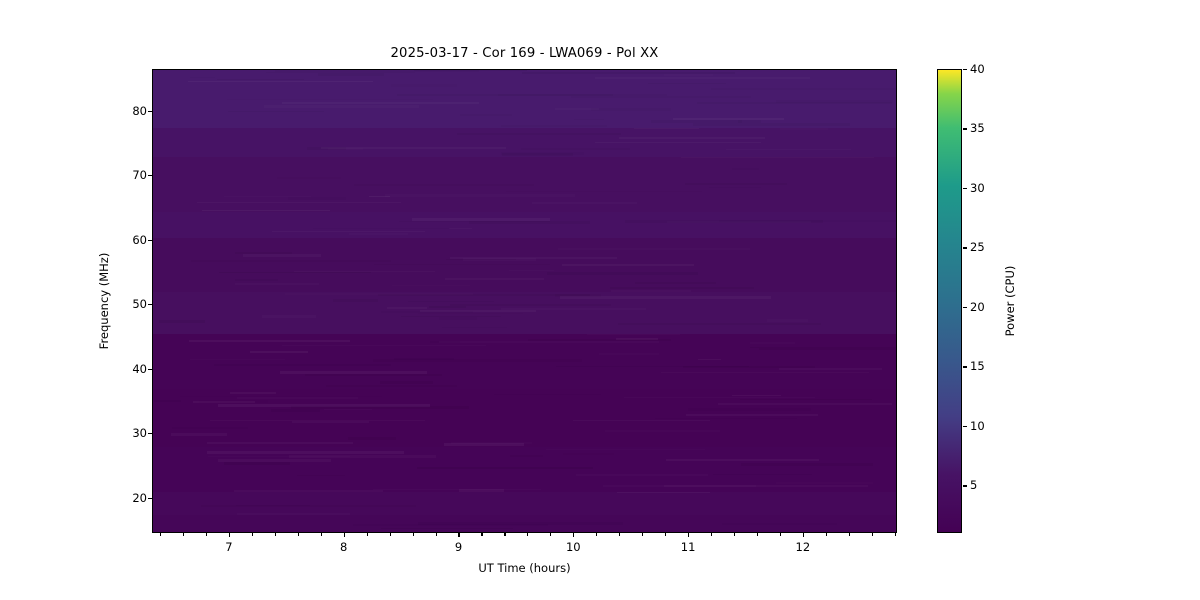  Describe the element at coordinates (139, 175) in the screenshot. I see `y-tick-label: 70` at that location.